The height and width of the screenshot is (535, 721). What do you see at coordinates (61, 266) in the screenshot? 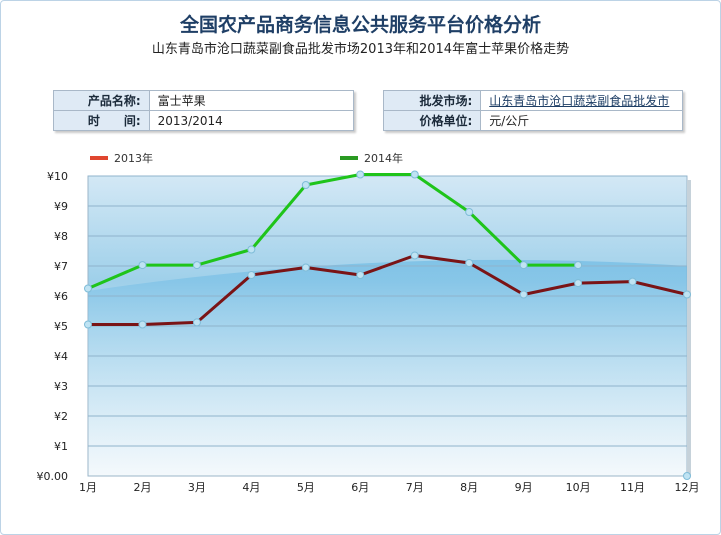
I see `y-tick-label: ¥7` at bounding box center [61, 266].